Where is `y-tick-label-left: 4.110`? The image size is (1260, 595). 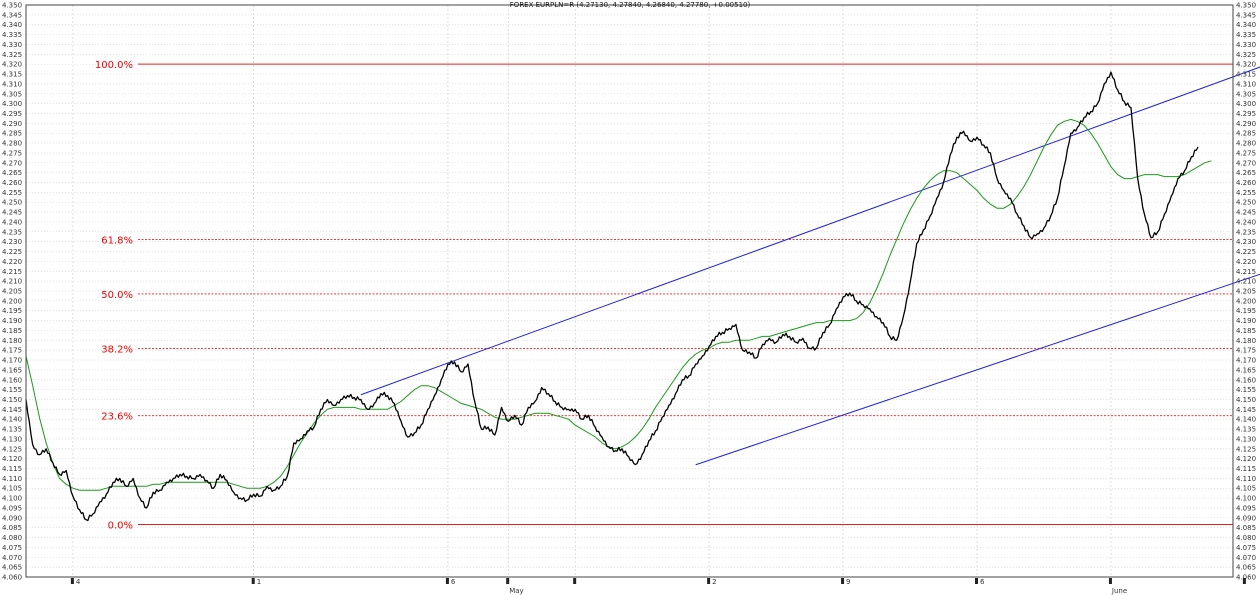
y-tick-label-left: 4.110 is located at coordinates (12, 479).